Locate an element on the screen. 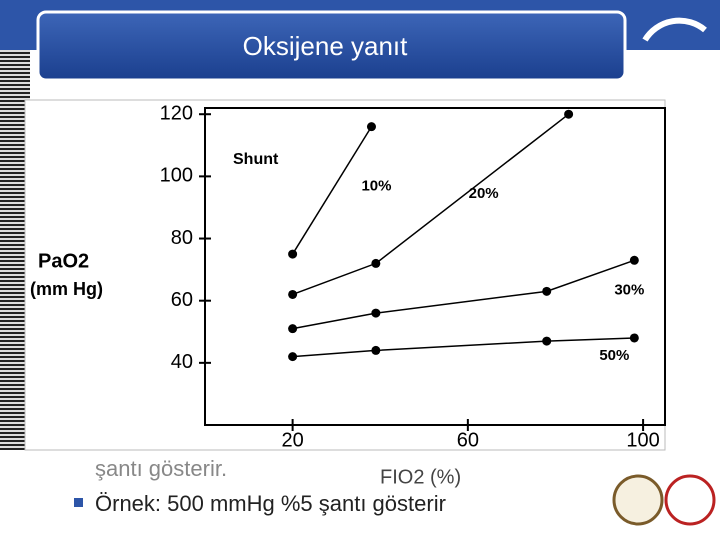 Image resolution: width=720 pixels, height=540 pixels. y-axis-label: (mm Hg) is located at coordinates (66, 289).